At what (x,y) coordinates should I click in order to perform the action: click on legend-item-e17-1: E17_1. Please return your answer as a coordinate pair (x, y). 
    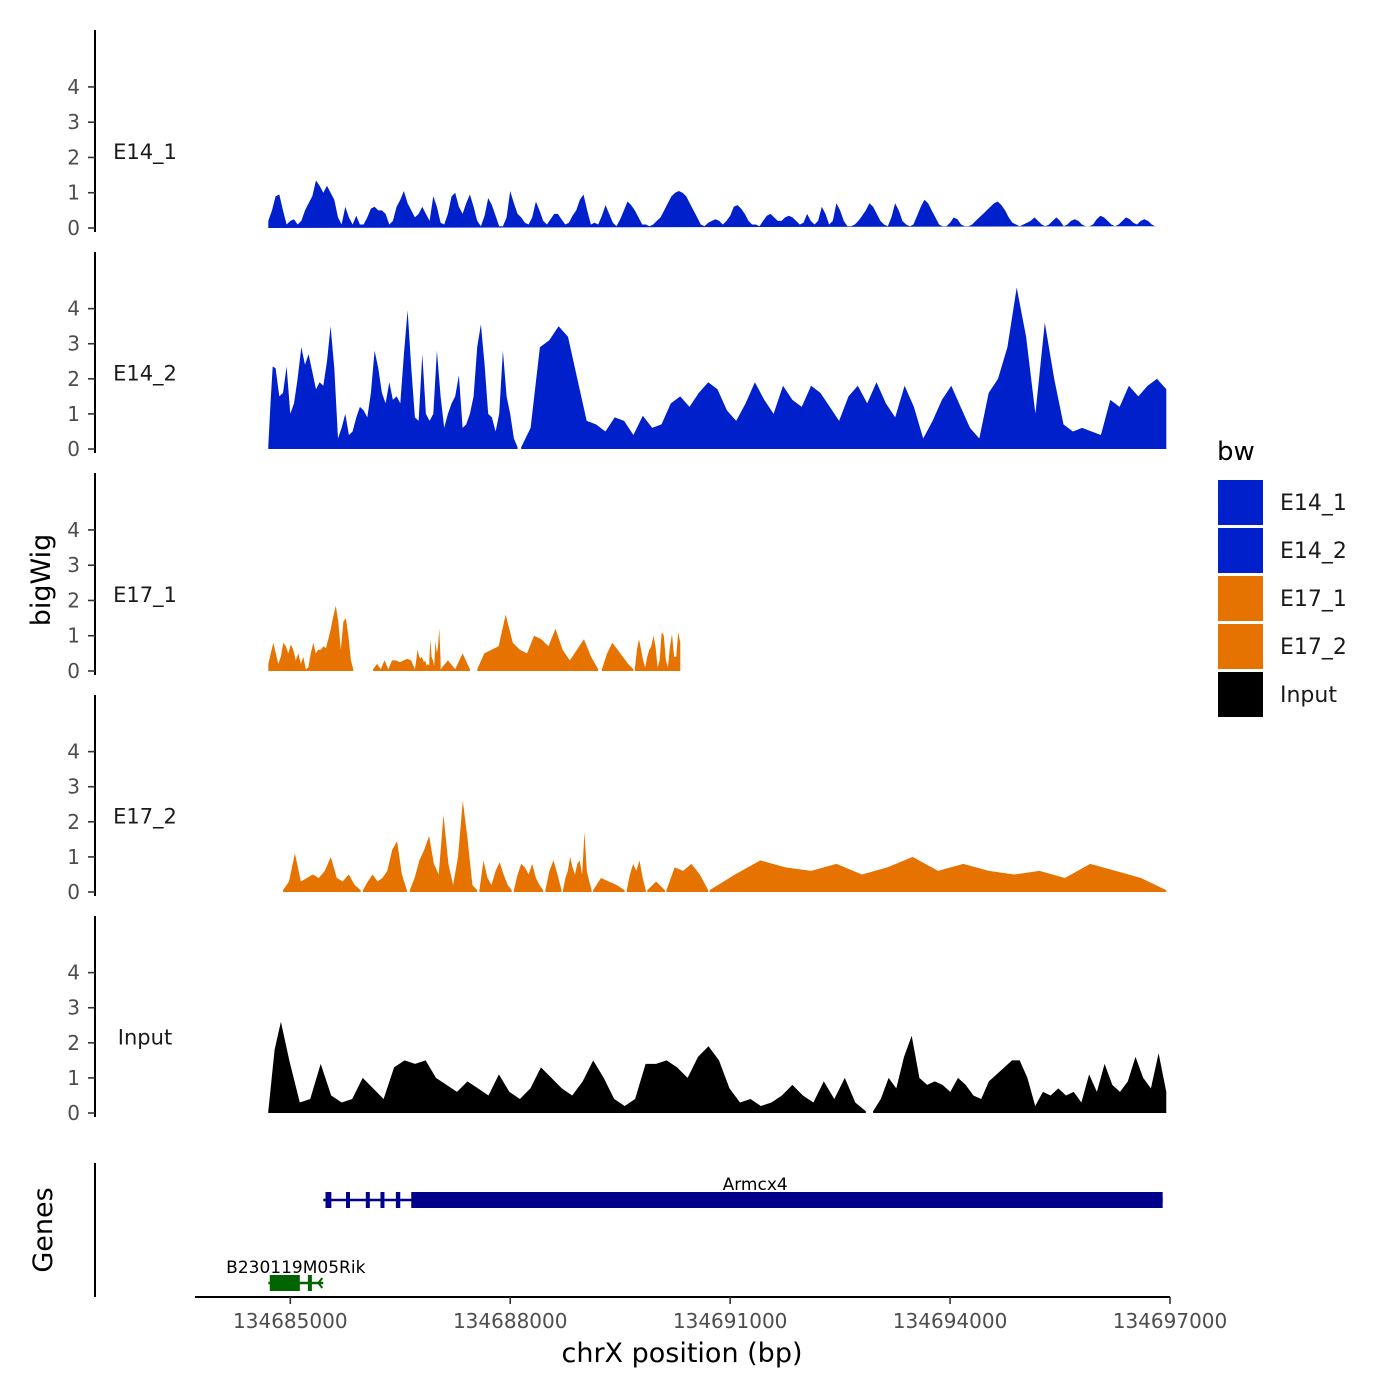
    Looking at the image, I should click on (1282, 598).